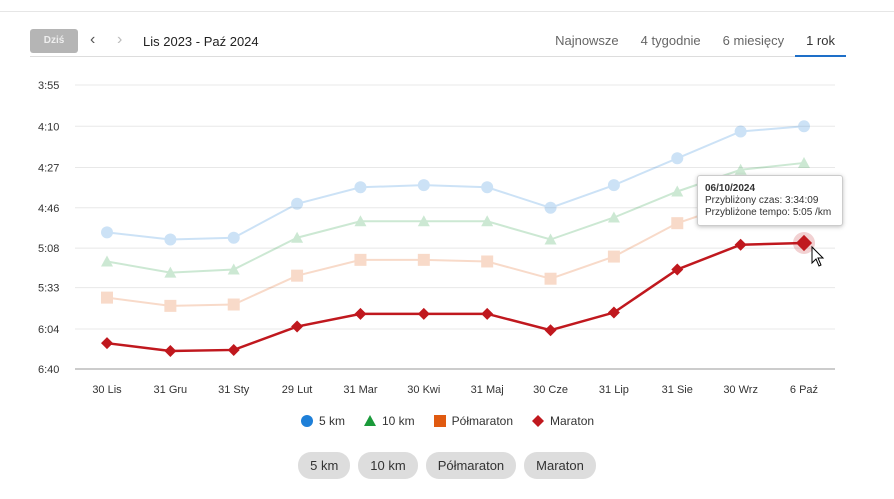 The image size is (894, 499). I want to click on x-tick-label: 29 Lut, so click(297, 390).